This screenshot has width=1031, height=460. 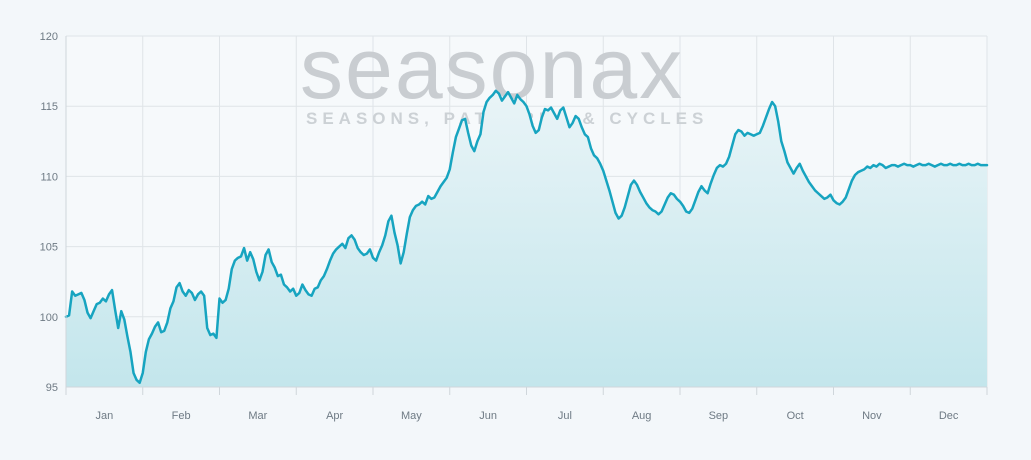 What do you see at coordinates (526, 404) in the screenshot?
I see `x-axis-ticks: Jan Feb Mar Apr May Jun Jul Aug Sep Oct Nov Dec` at bounding box center [526, 404].